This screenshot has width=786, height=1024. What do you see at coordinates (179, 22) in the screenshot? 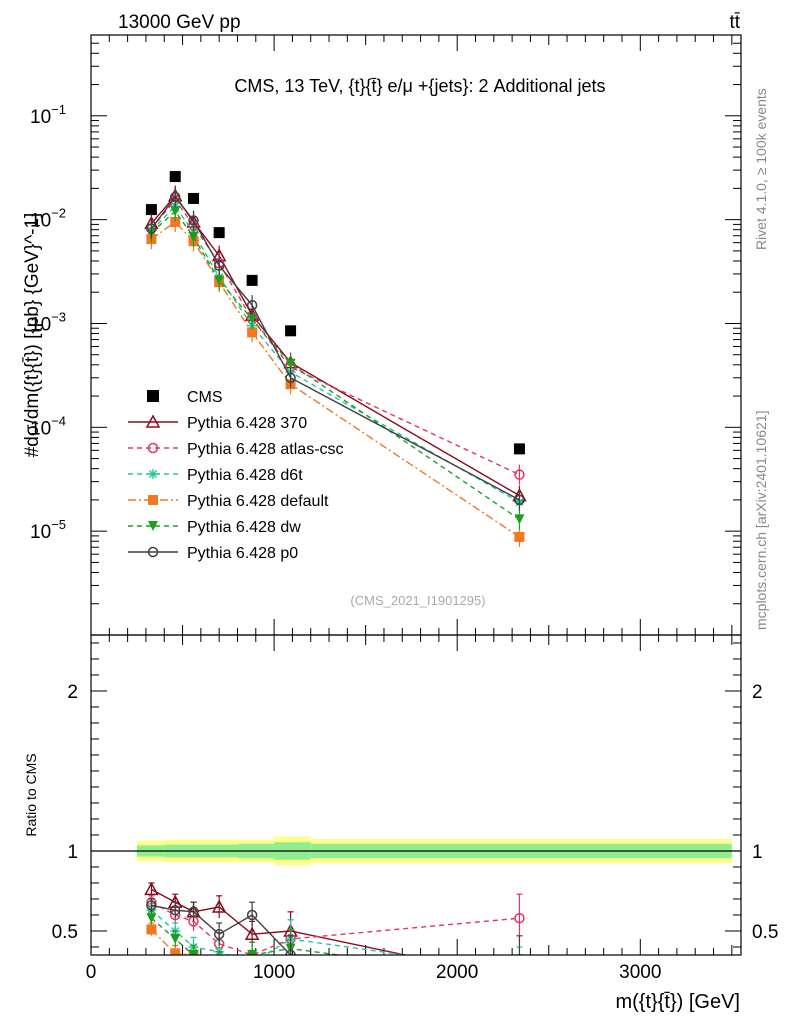
I see `energy-label: 13000 GeV pp` at bounding box center [179, 22].